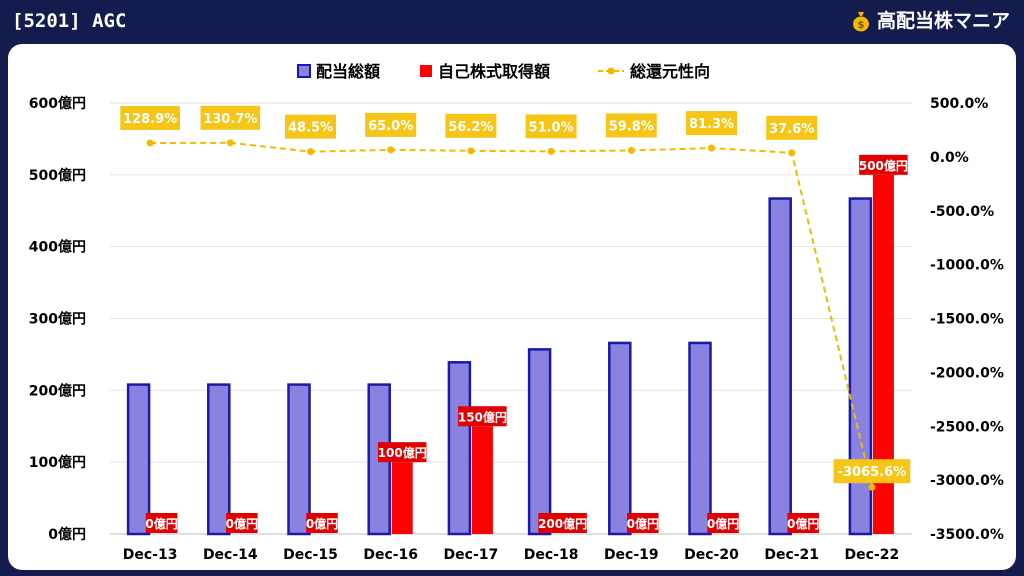 The width and height of the screenshot is (1024, 576). I want to click on buyback-label: 200億円, so click(562, 523).